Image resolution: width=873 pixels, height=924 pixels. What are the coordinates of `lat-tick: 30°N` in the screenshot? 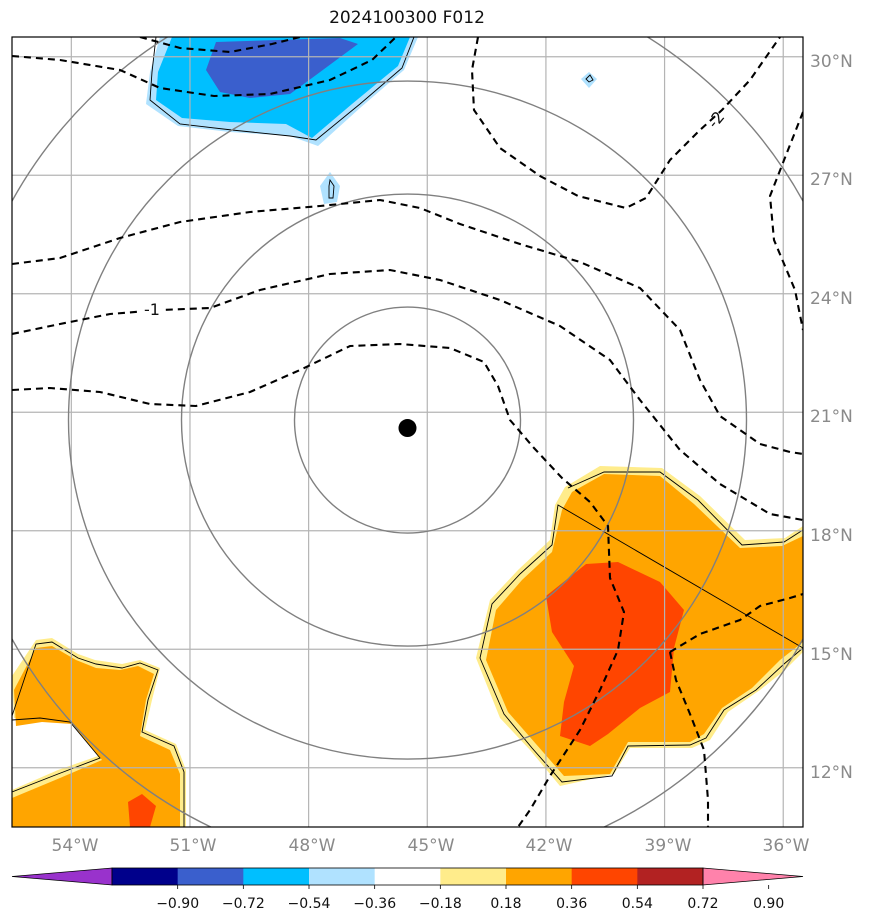 It's located at (831, 62).